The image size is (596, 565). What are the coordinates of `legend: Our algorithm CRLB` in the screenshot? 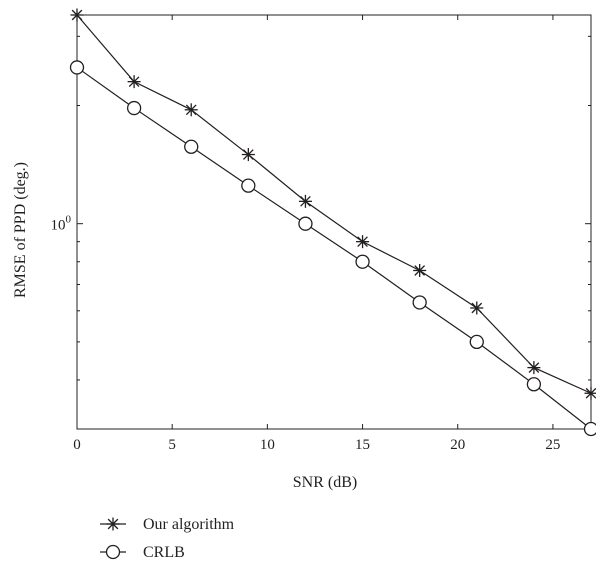 It's located at (167, 538).